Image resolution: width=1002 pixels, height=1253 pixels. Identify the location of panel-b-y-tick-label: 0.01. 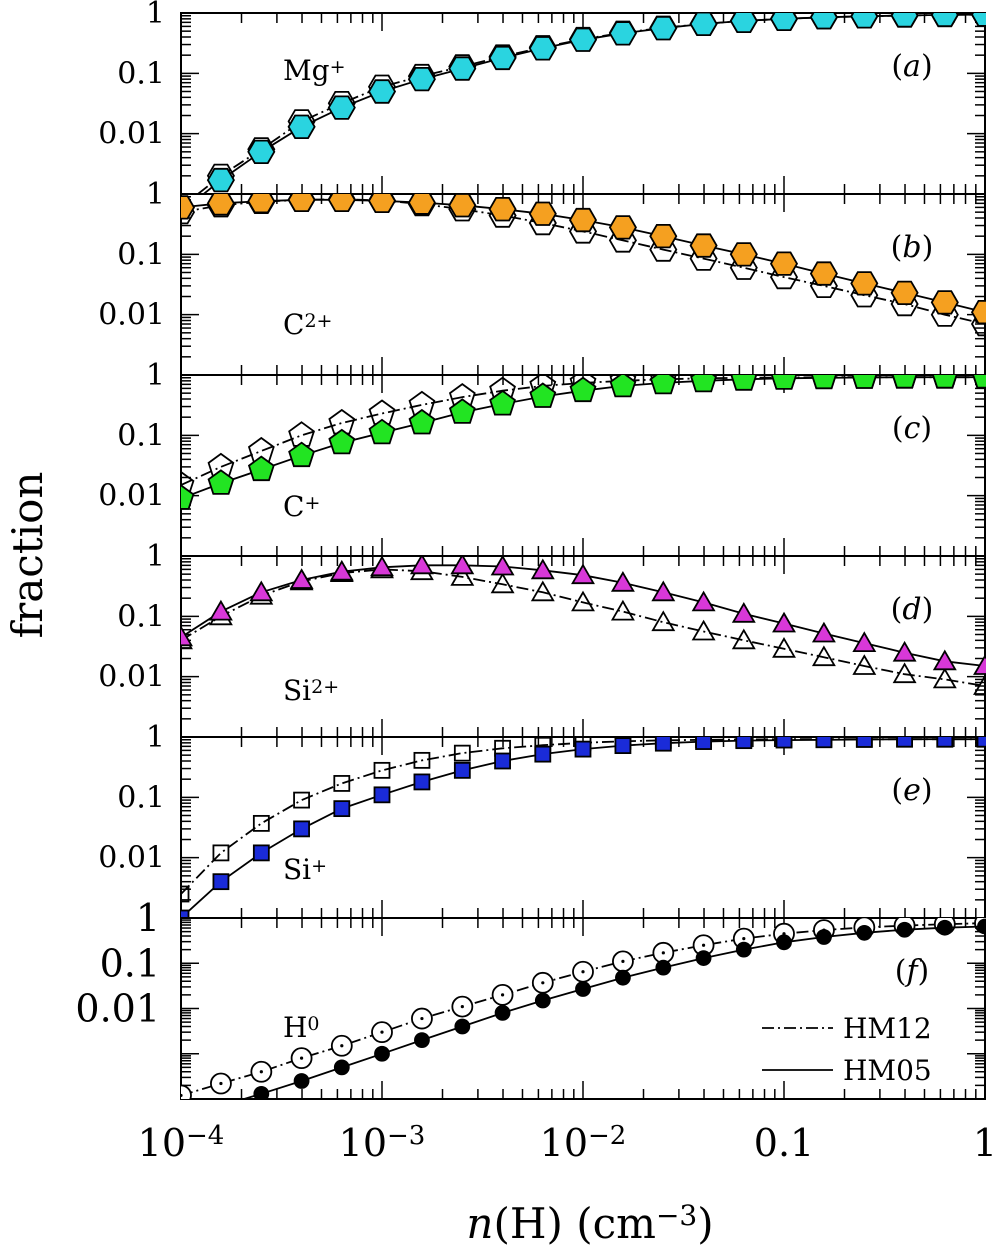
(131, 315).